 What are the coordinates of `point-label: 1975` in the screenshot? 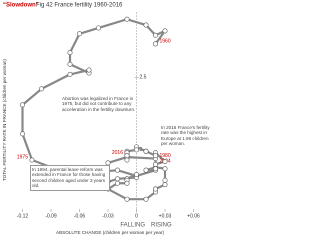 It's located at (22, 157).